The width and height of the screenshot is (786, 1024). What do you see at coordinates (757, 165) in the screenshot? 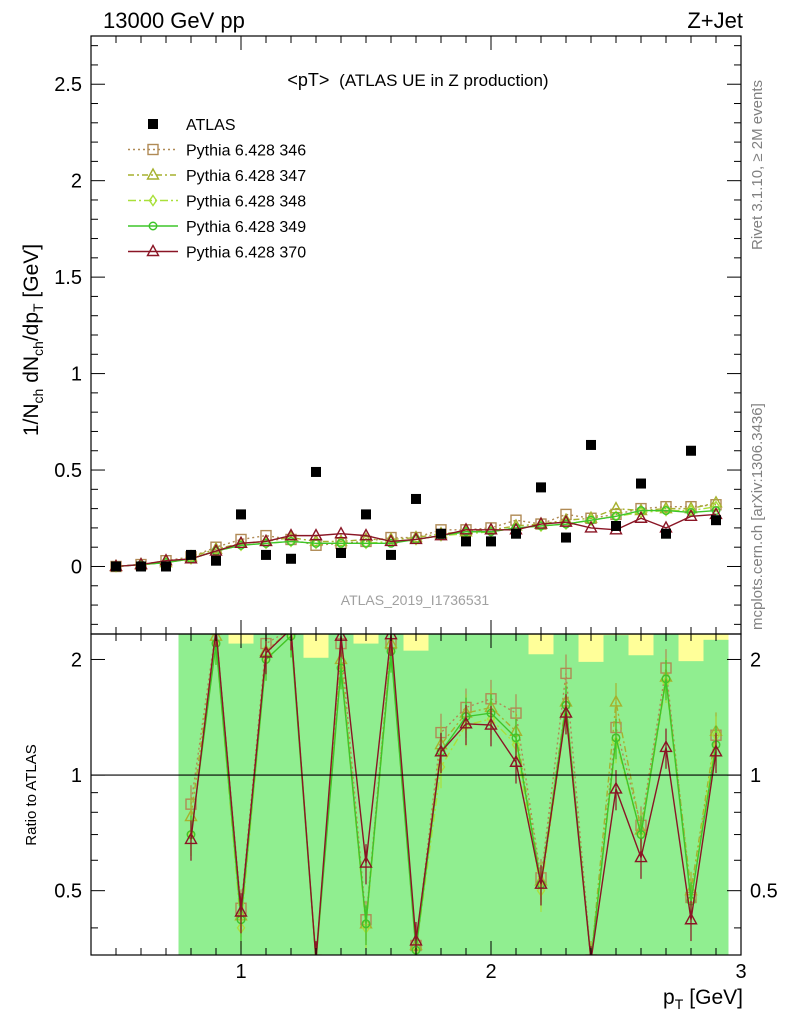
I see `rivet-version-label: Rivet 3.1.10, ≥ 2M events` at bounding box center [757, 165].